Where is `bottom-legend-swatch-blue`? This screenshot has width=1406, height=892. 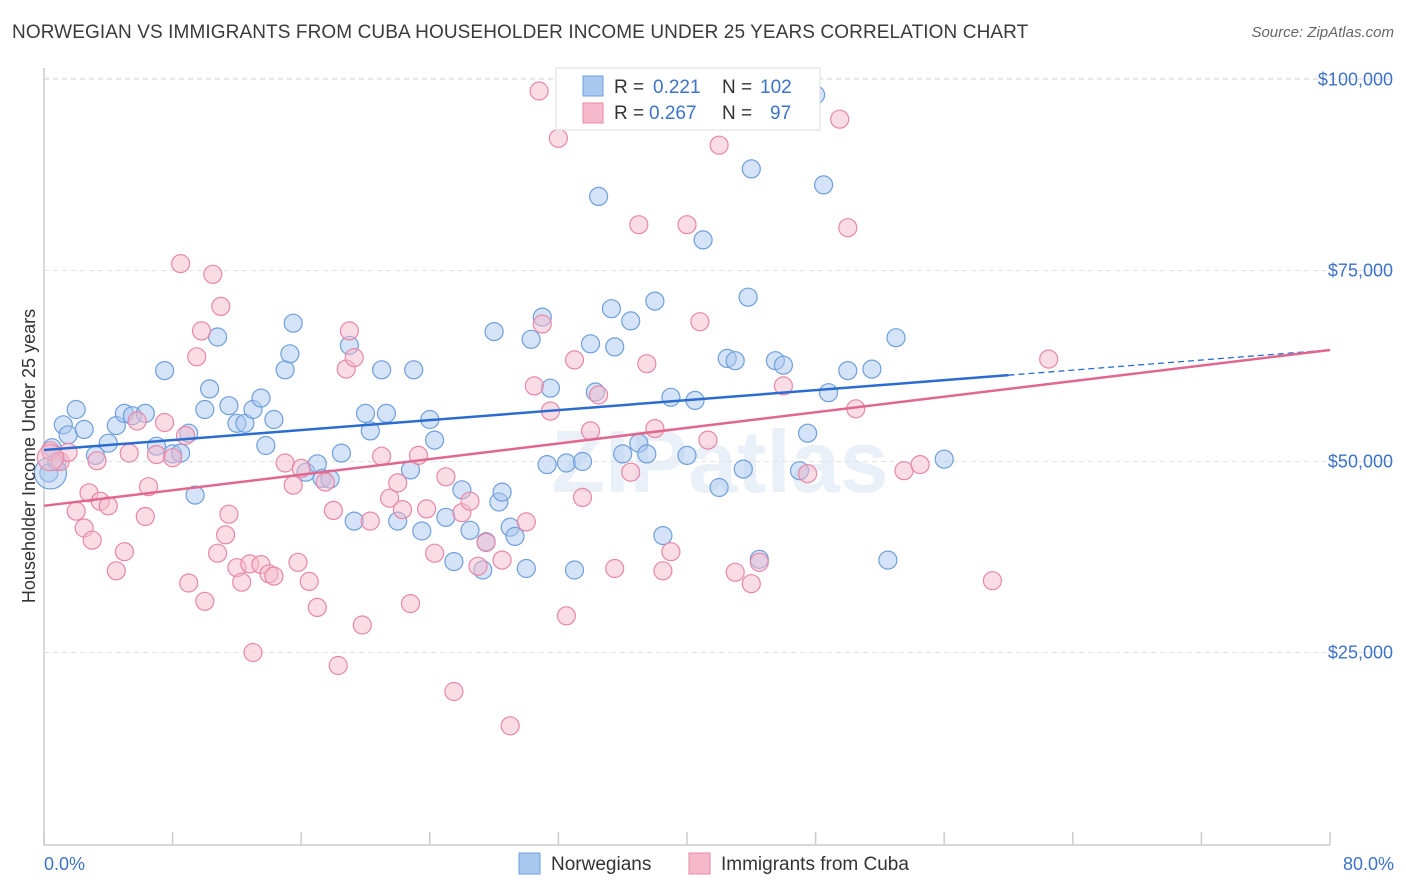 bottom-legend-swatch-blue is located at coordinates (529, 863).